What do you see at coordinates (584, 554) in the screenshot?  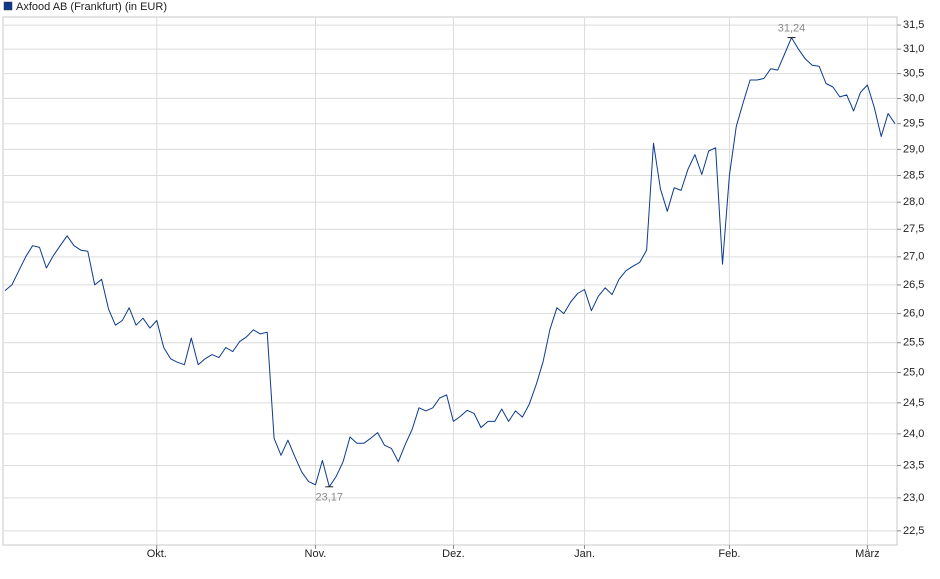 I see `x-tick-label: Jan.` at bounding box center [584, 554].